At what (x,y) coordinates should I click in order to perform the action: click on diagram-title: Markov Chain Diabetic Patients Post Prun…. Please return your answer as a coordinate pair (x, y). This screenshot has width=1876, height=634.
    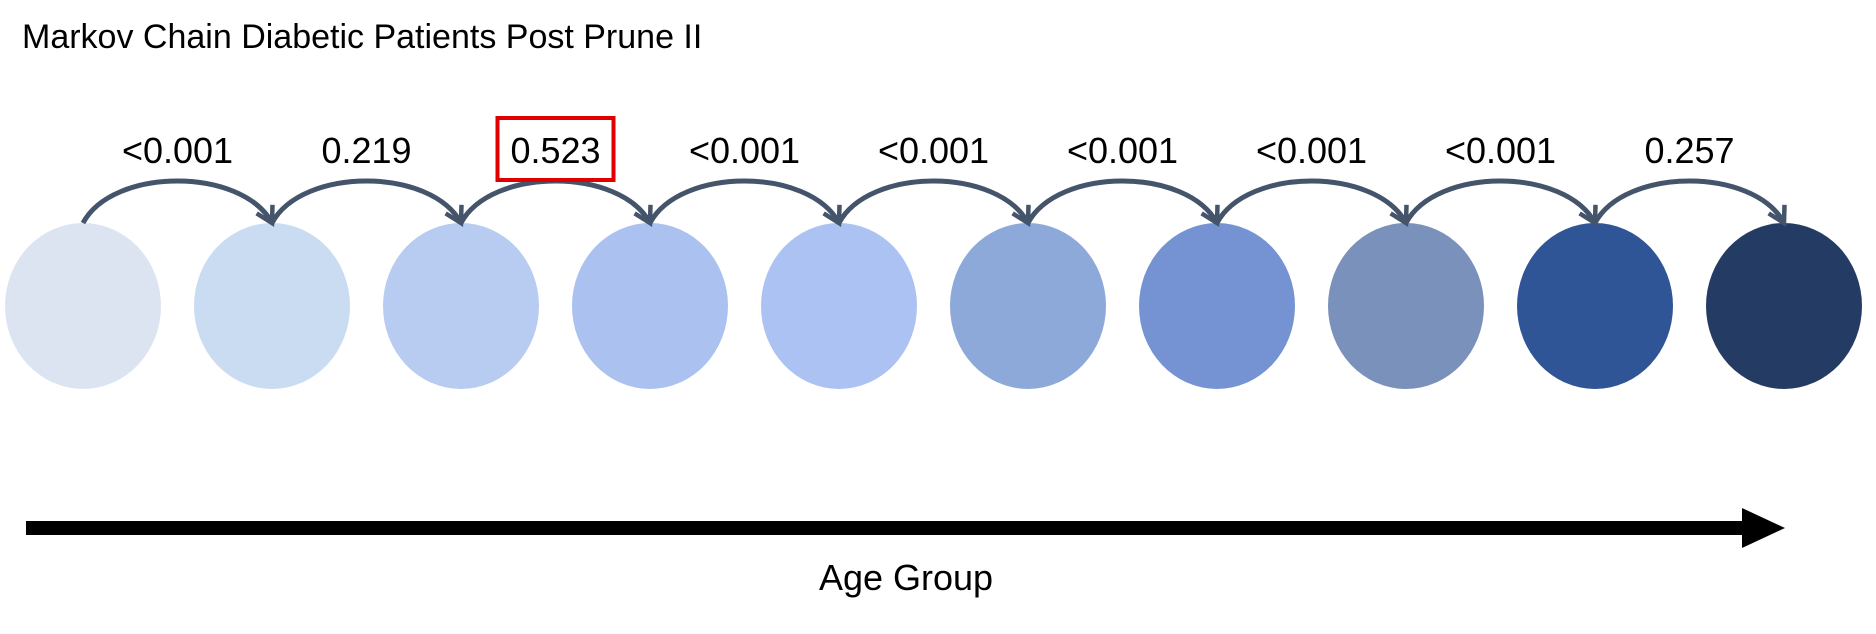
    Looking at the image, I should click on (362, 37).